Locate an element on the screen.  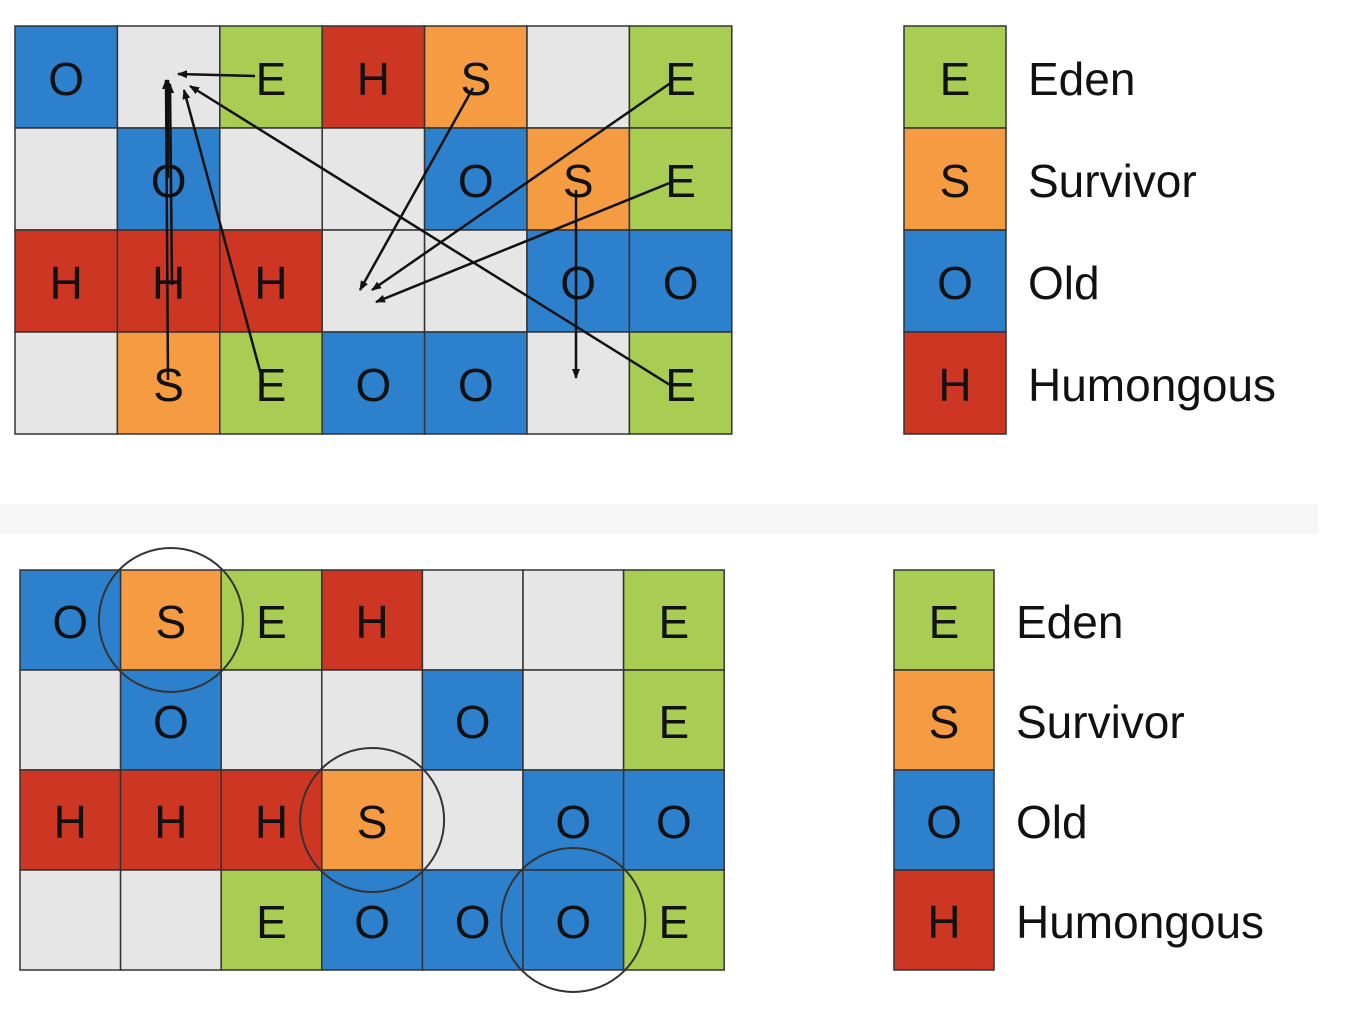
legend-swatch-survivor is located at coordinates (944, 720).